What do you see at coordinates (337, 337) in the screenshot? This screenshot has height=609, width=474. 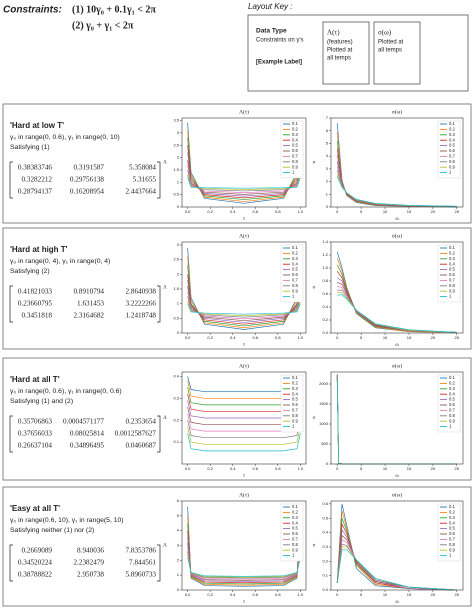 I see `x-tick-label: 0` at bounding box center [337, 337].